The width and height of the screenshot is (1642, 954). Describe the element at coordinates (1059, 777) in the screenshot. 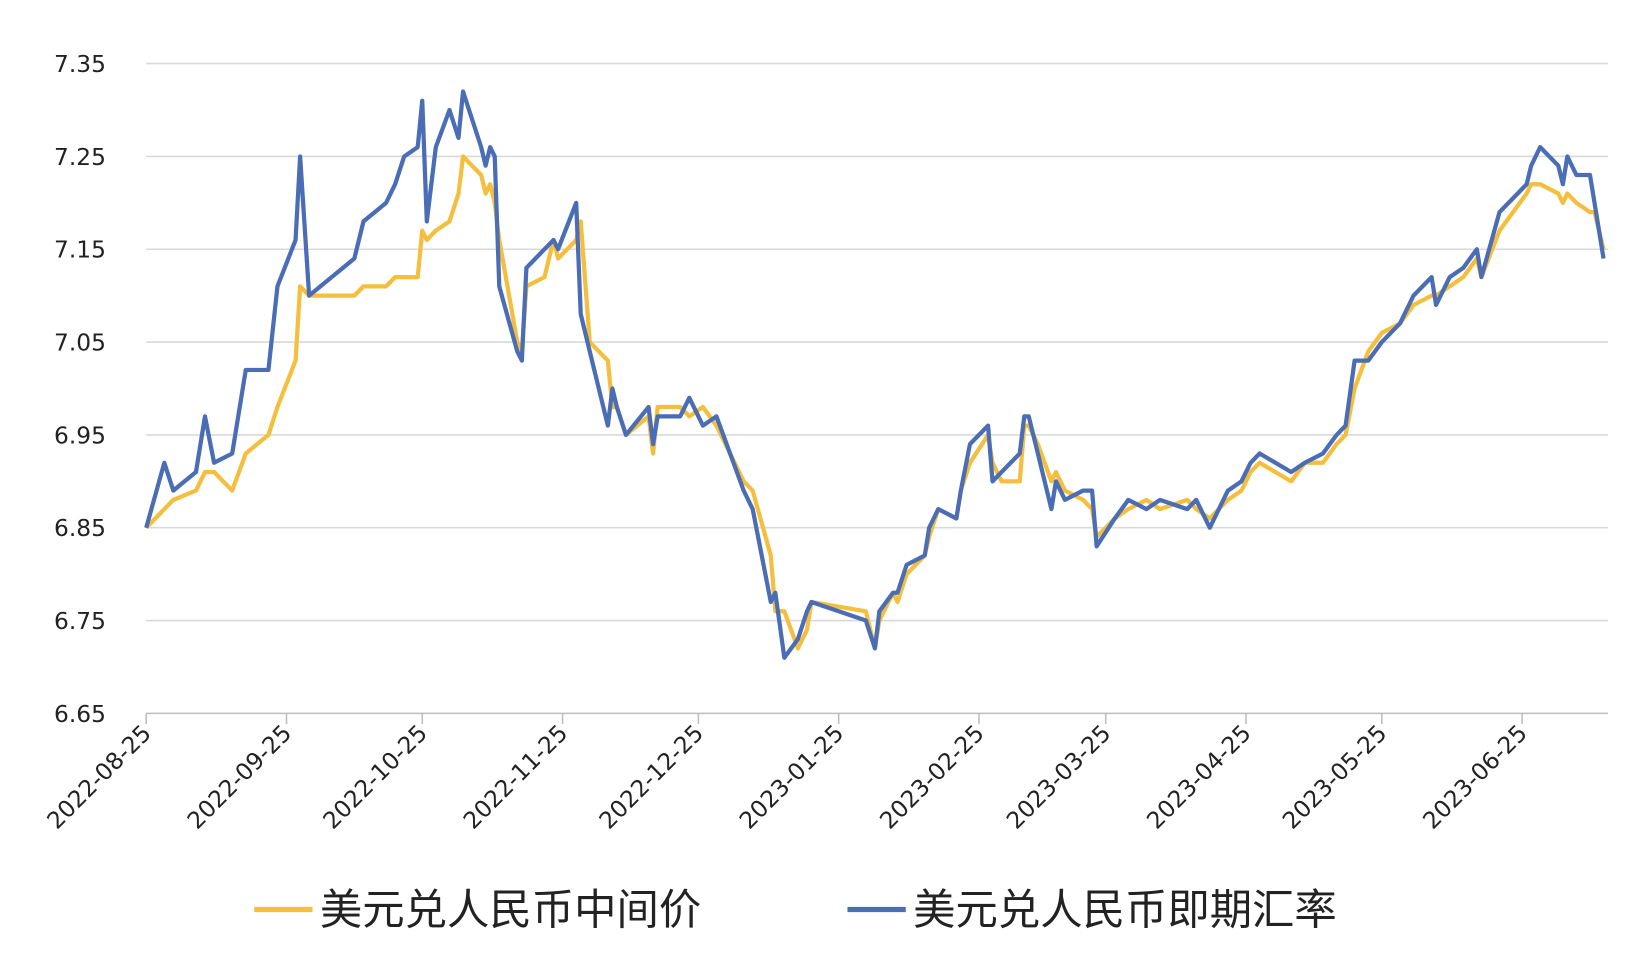

I see `x-tick-label: 2023-03-25` at that location.